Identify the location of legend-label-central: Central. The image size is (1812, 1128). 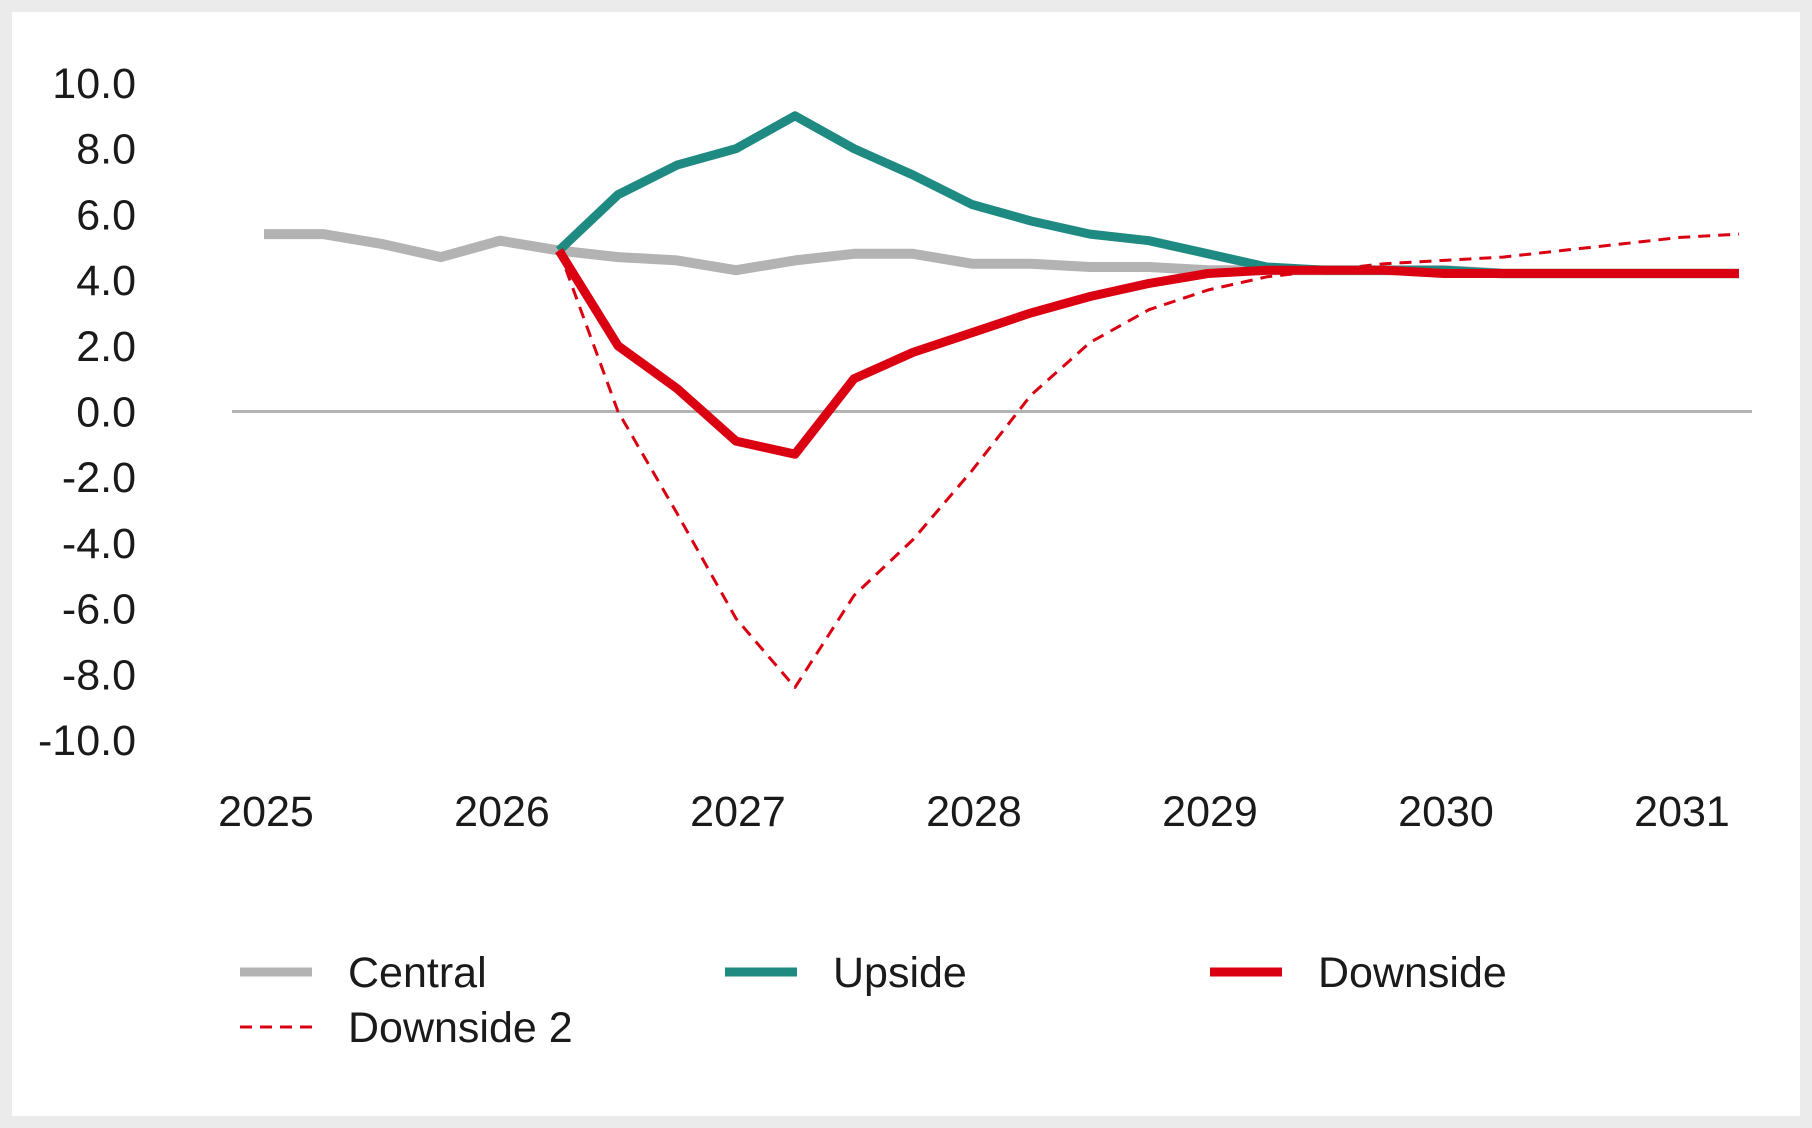
(417, 973).